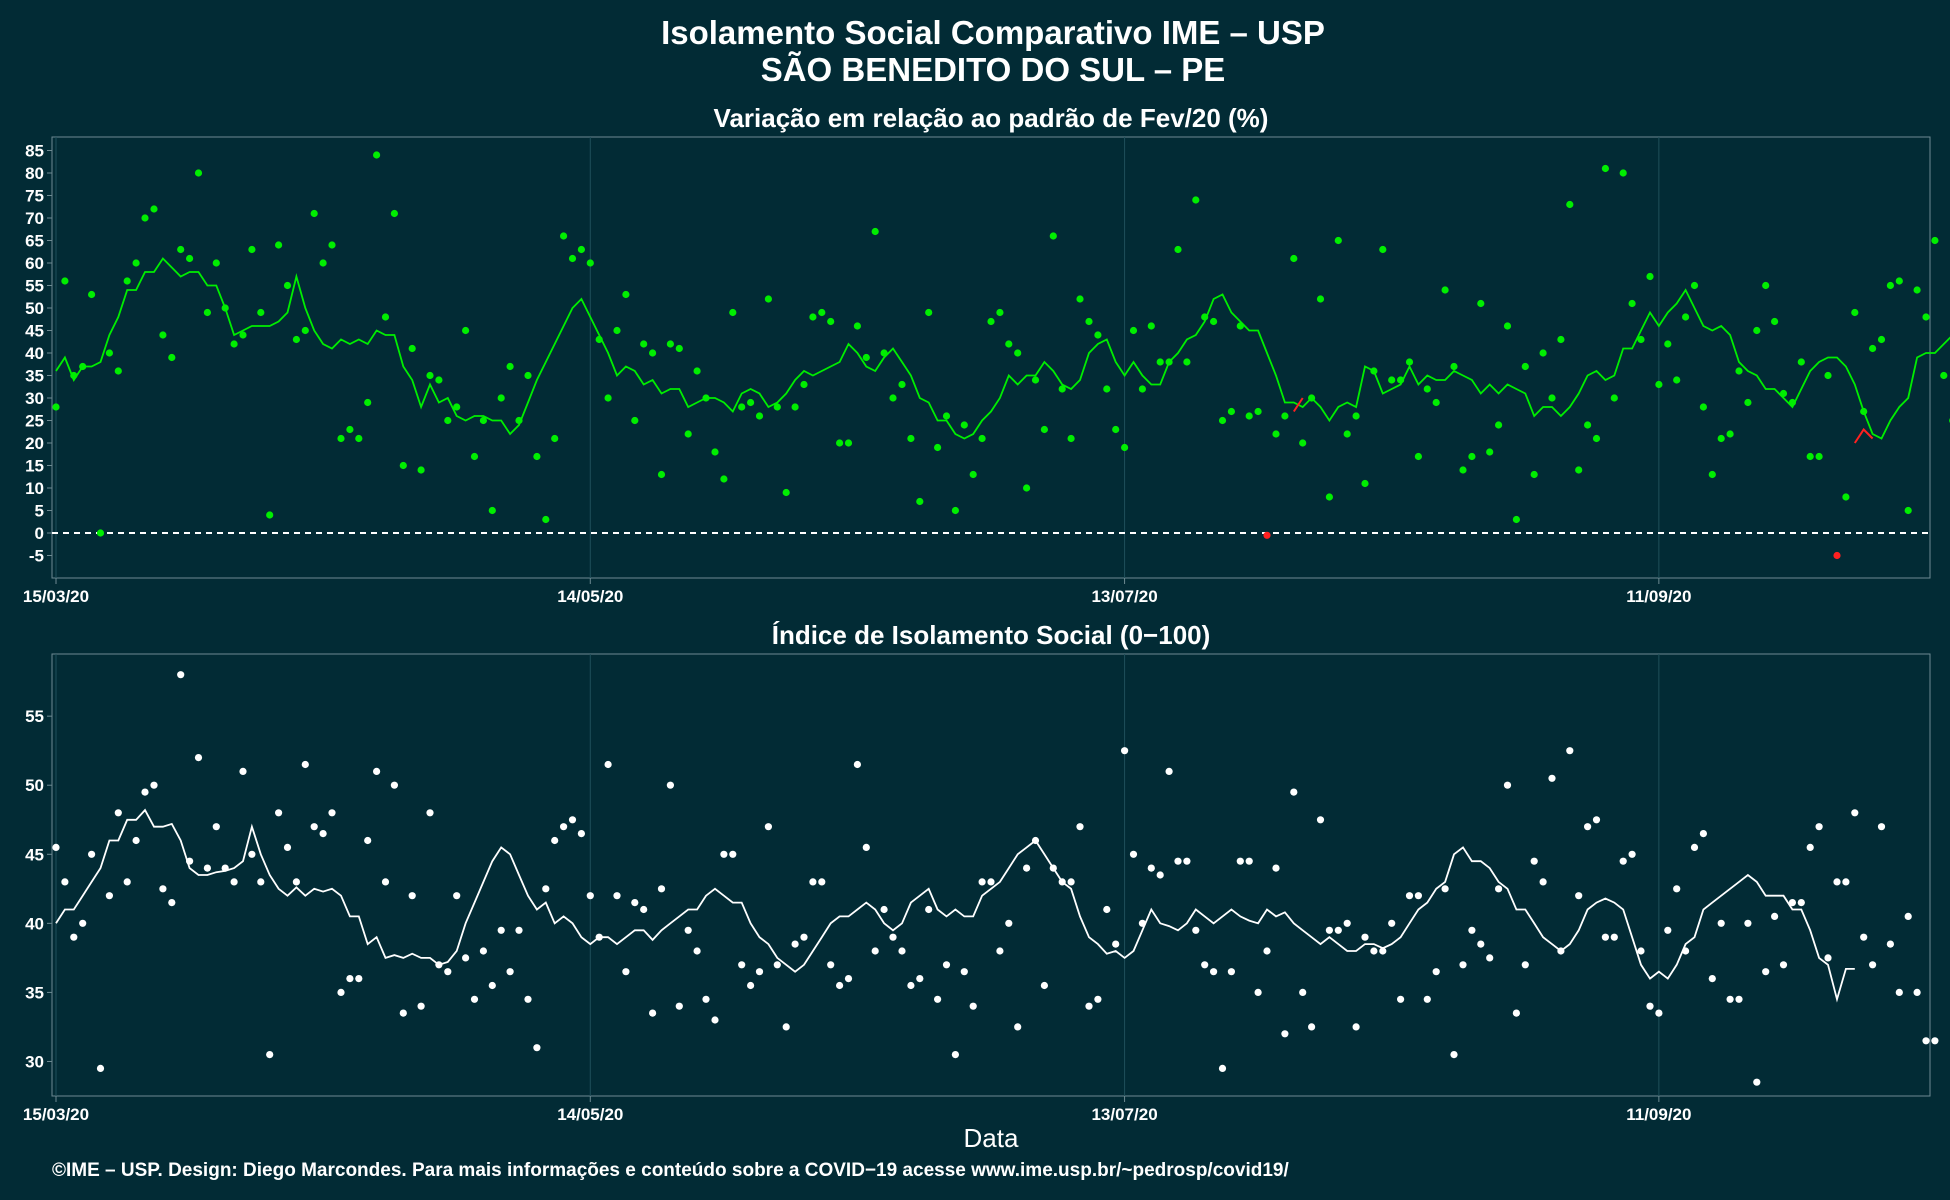  What do you see at coordinates (34, 854) in the screenshot?
I see `y-tick-label: 45` at bounding box center [34, 854].